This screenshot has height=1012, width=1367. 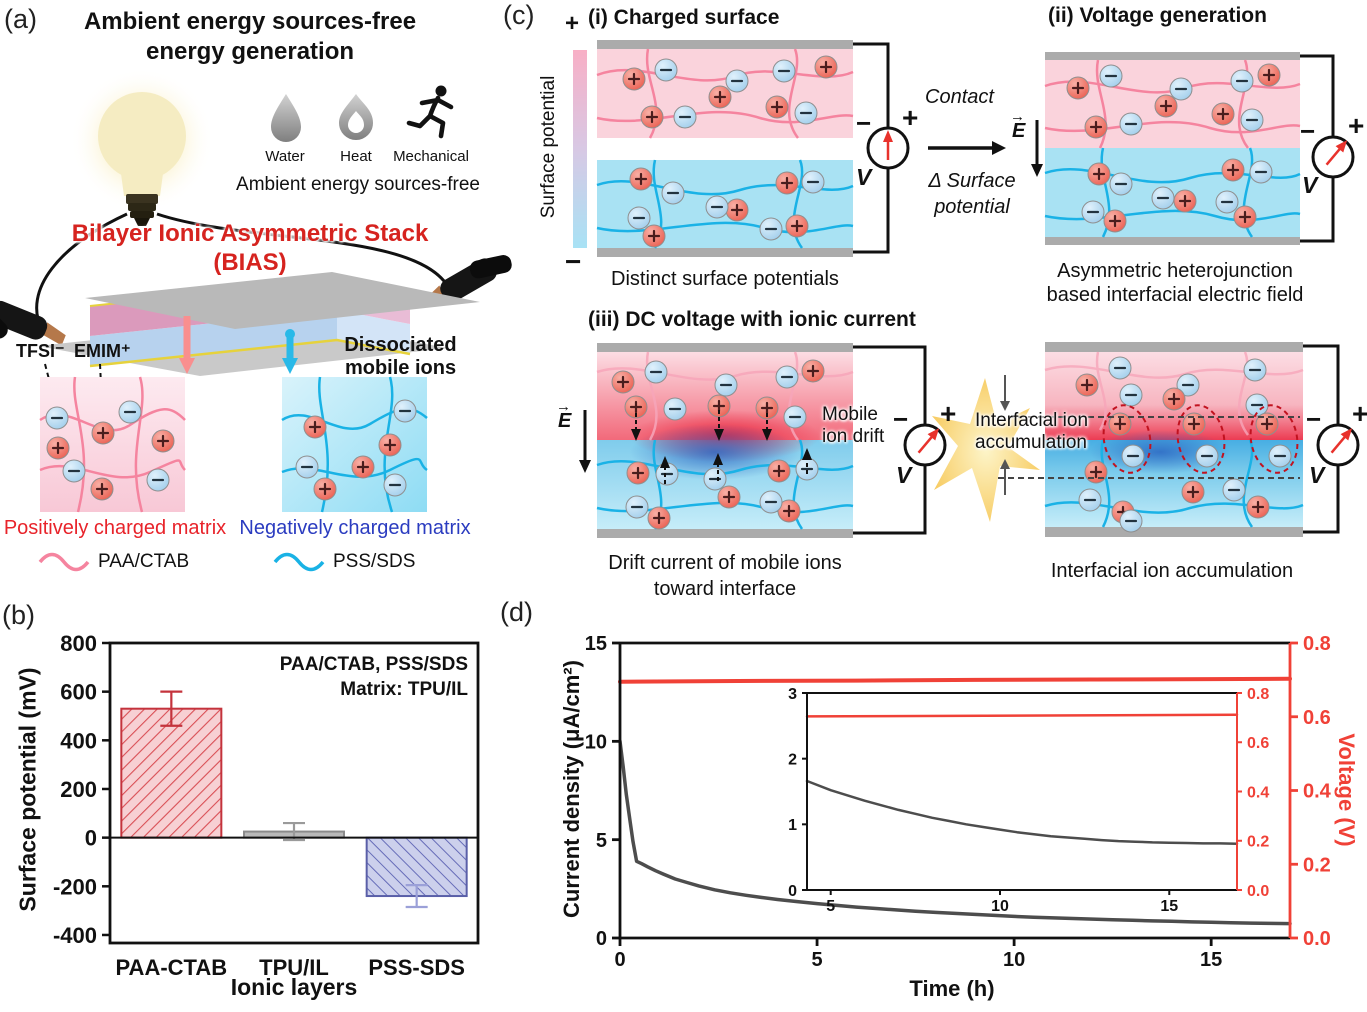 I want to click on legend-paa-ctab: PAA/CTAB, so click(x=144, y=561).